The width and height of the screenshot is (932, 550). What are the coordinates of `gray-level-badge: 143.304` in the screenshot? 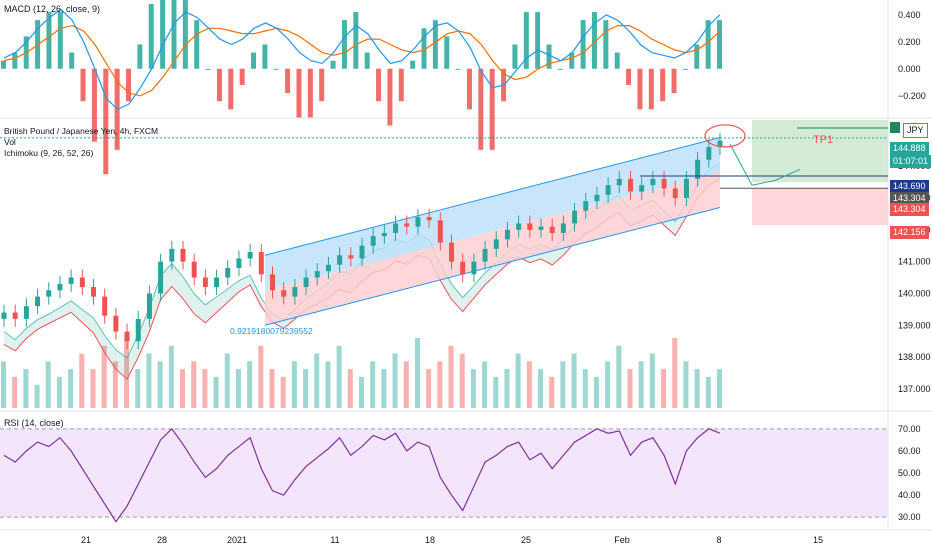 It's located at (909, 198).